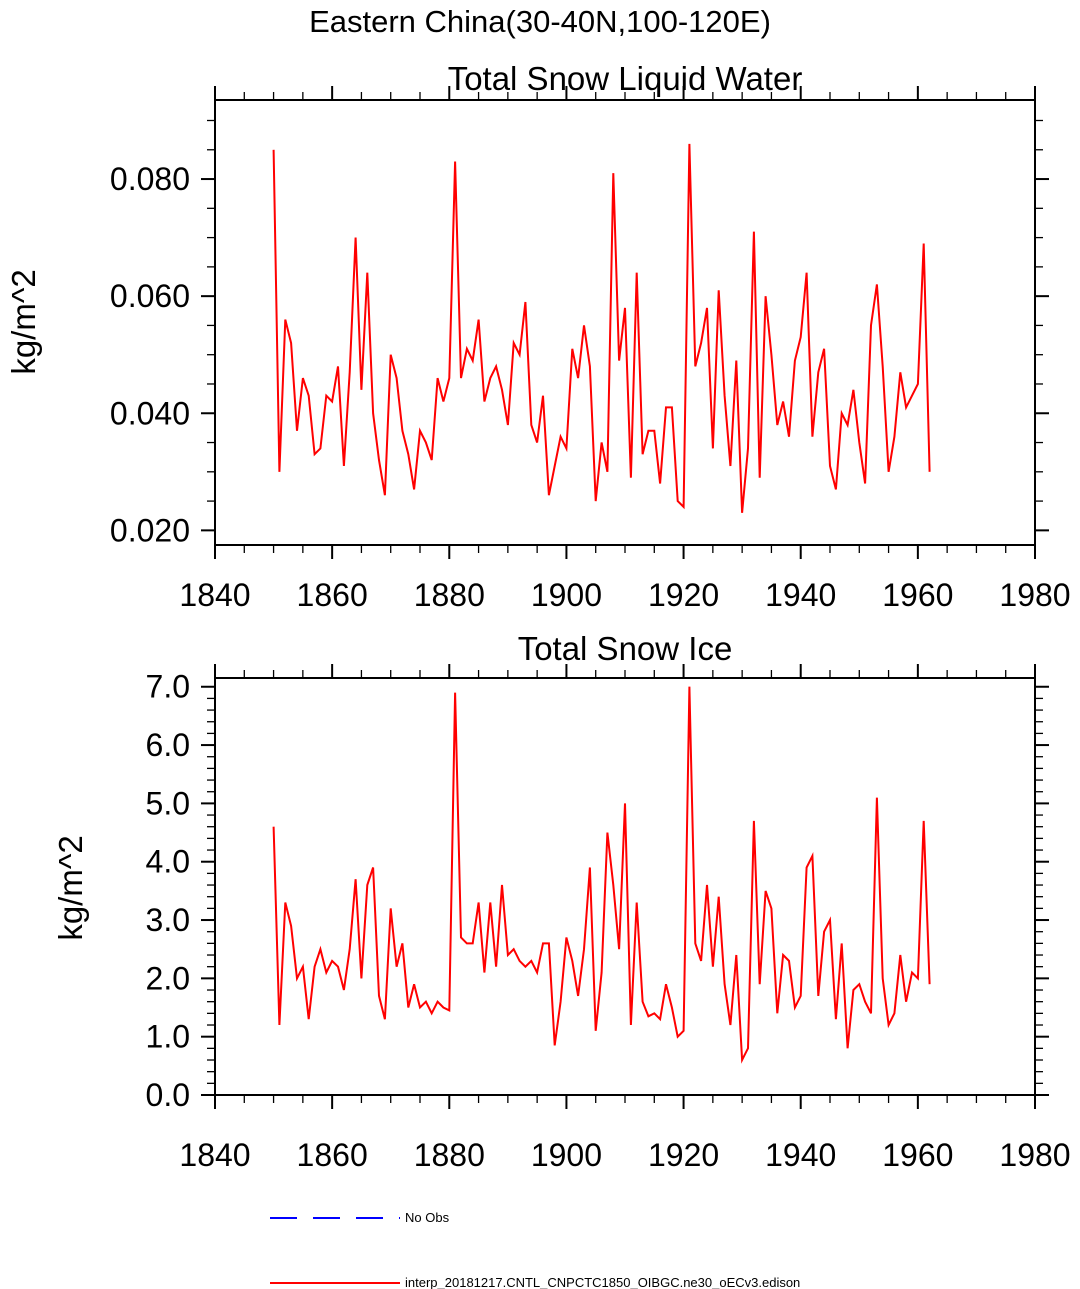  Describe the element at coordinates (427, 1217) in the screenshot. I see `legend-no-obs-label: No Obs` at that location.